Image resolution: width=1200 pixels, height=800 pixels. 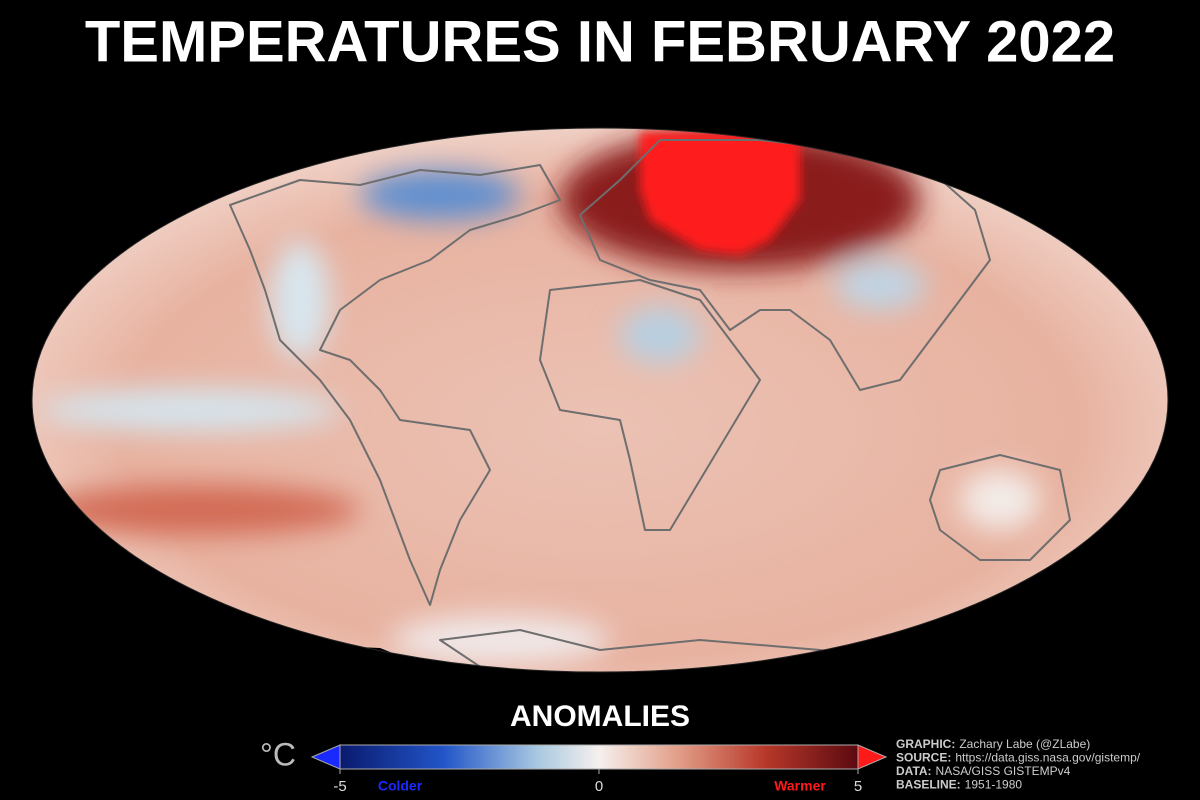 I want to click on credit: GRAPHIC: Zachary Labe (@ZLabe), so click(x=993, y=744).